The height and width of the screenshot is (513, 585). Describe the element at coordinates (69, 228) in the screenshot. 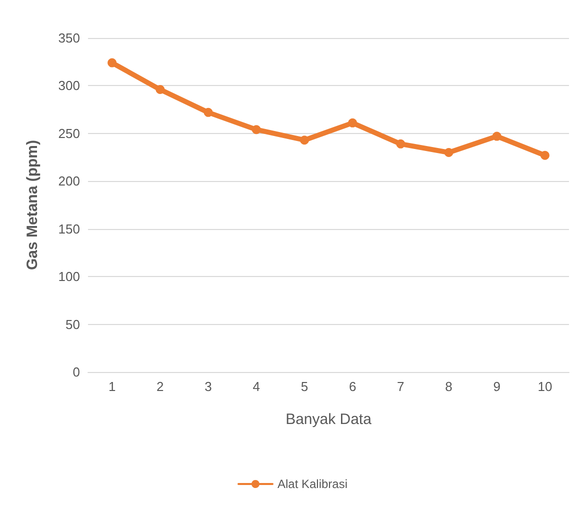

I see `y-tick-label: 150` at that location.